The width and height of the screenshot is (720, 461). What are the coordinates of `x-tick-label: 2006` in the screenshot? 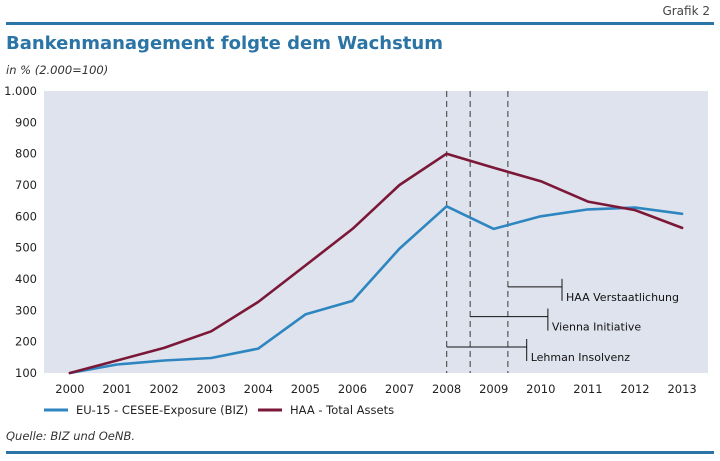 It's located at (352, 389).